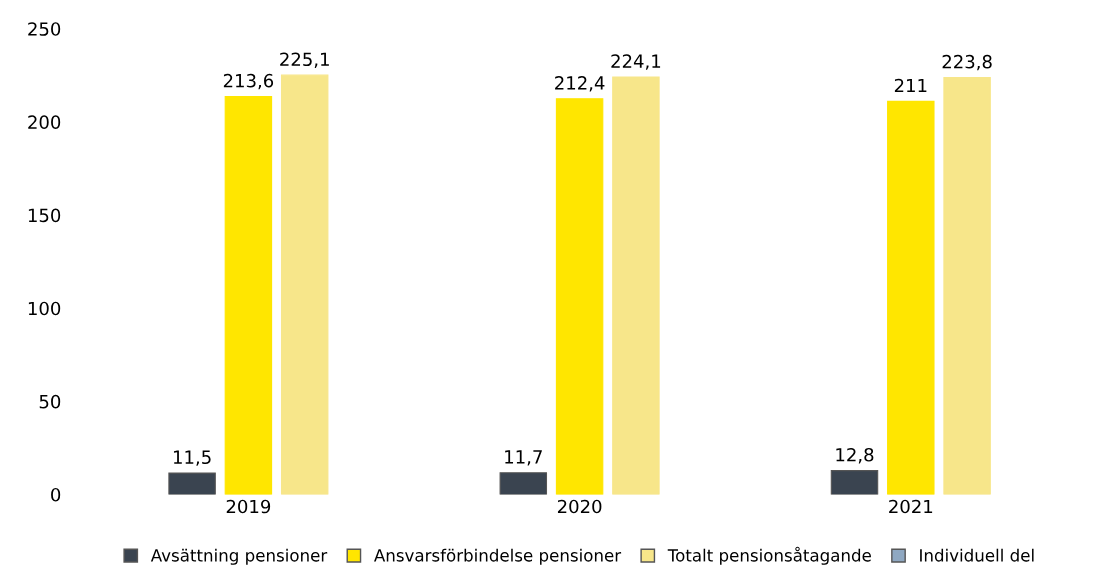 The width and height of the screenshot is (1104, 575). What do you see at coordinates (855, 455) in the screenshot?
I see `data-label: 12,8` at bounding box center [855, 455].